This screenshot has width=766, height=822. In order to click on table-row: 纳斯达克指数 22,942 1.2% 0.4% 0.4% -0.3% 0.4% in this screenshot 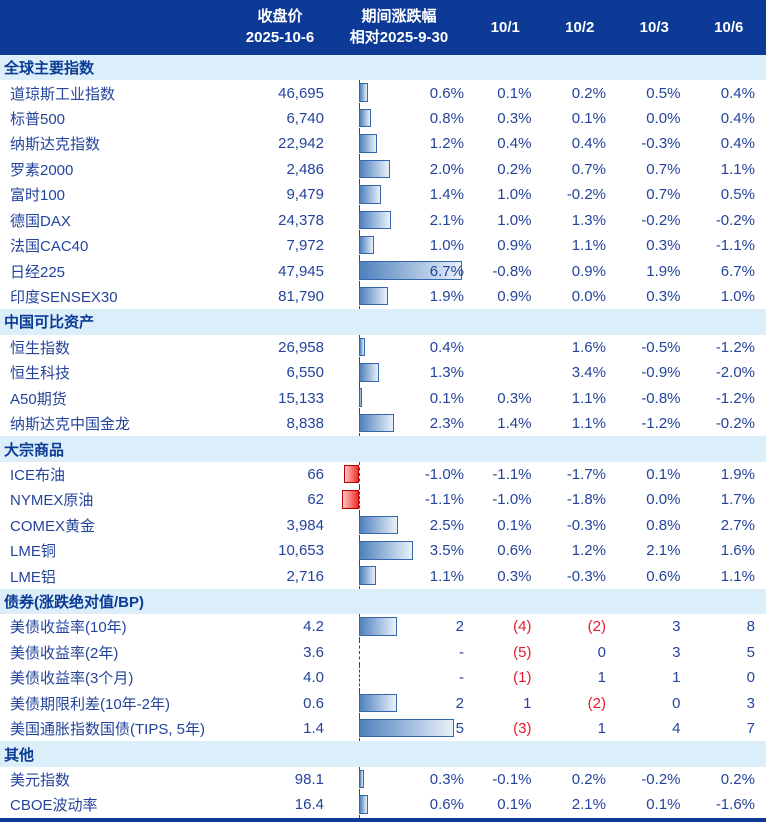, I will do `click(383, 144)`.